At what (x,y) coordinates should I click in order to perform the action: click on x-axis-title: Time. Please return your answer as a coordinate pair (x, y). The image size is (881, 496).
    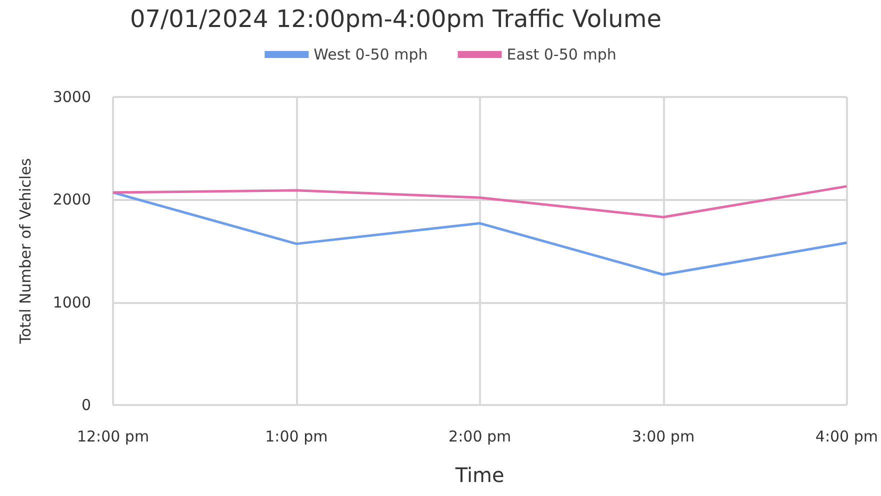
    Looking at the image, I should click on (479, 475).